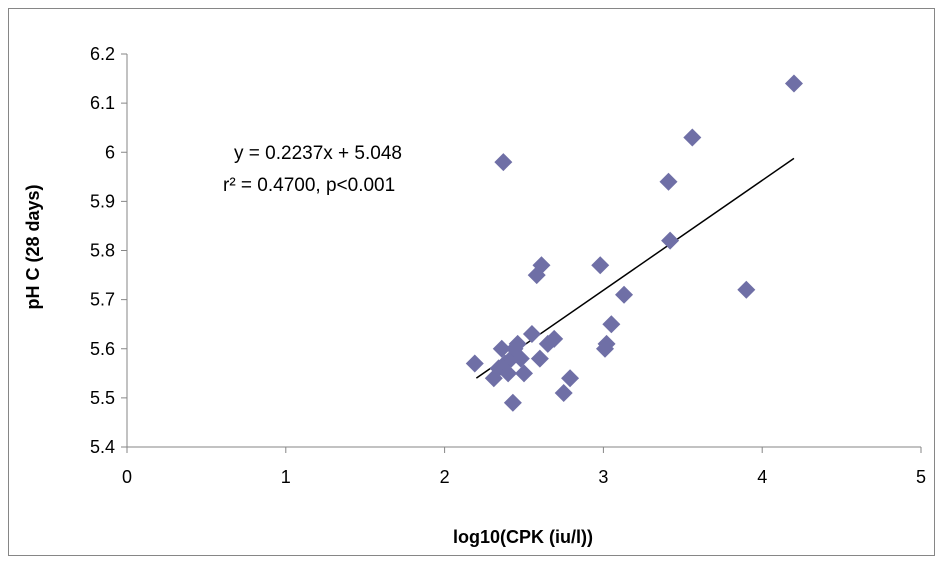  I want to click on y-tick-label: 5.9, so click(102, 201).